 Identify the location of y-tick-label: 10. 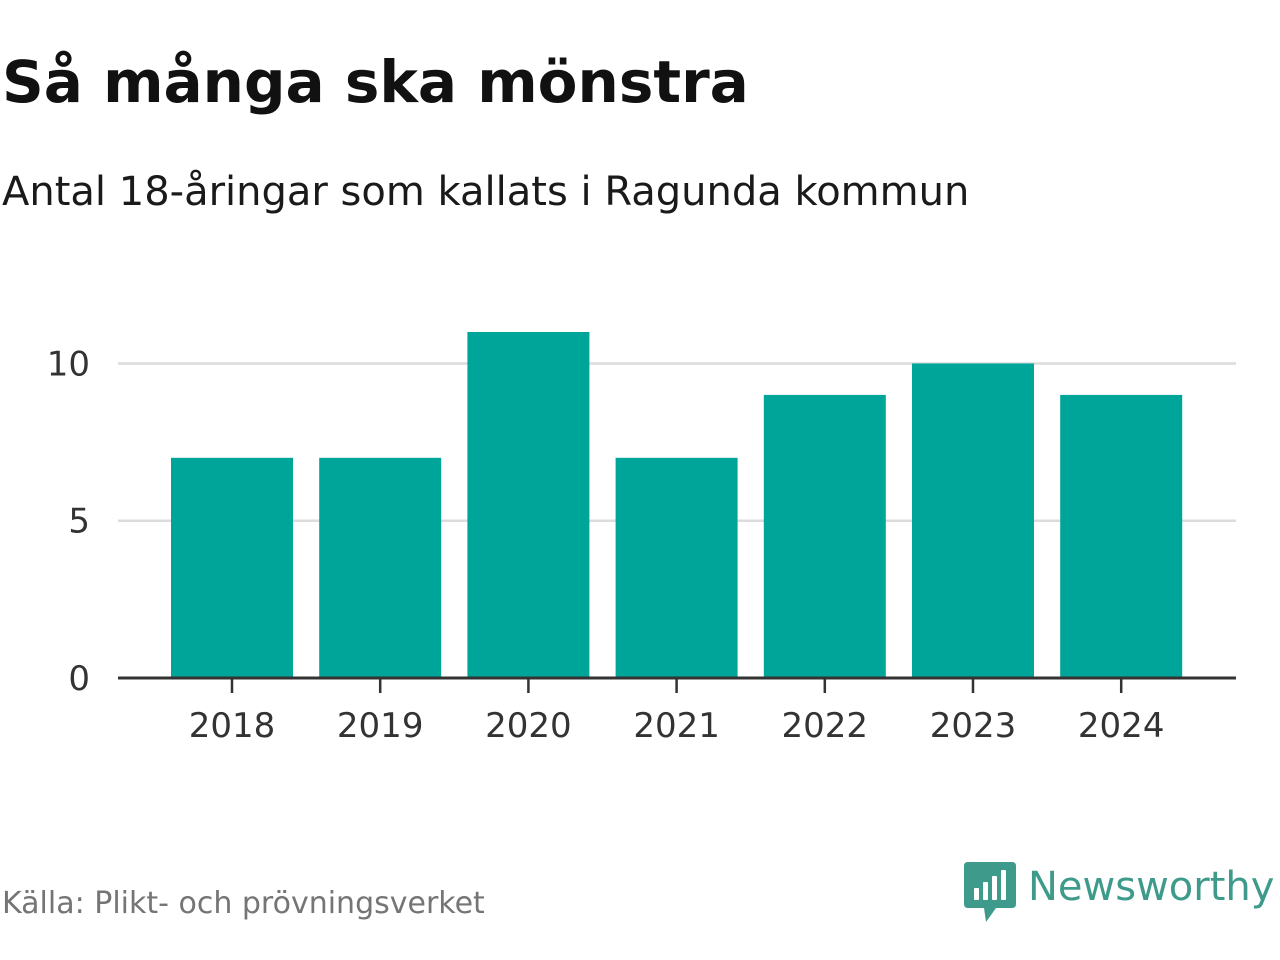
(68, 364).